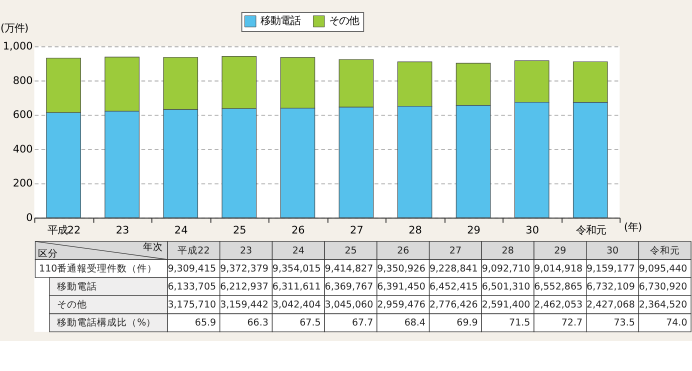  What do you see at coordinates (192, 305) in the screenshot?
I see `text: 3,175,710` at bounding box center [192, 305].